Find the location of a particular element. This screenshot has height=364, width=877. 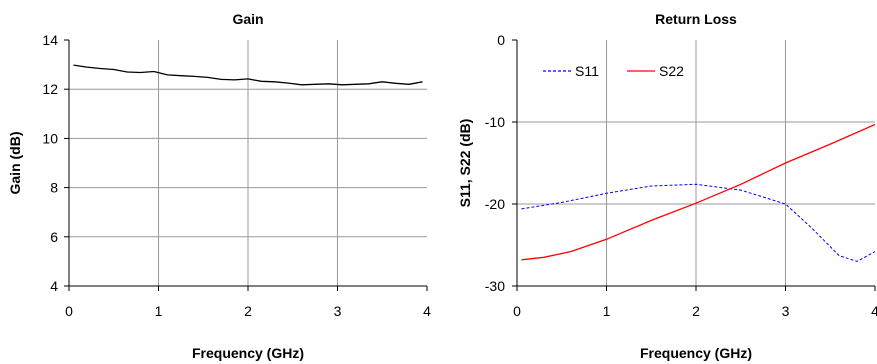

chart1-y-tick-label: 10 is located at coordinates (50, 138).